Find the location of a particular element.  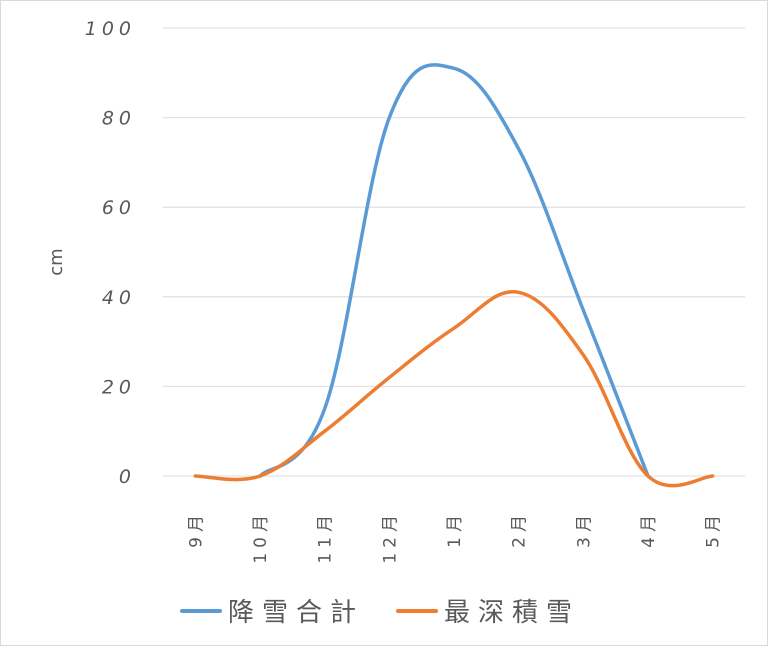

y-tick-label: 40 is located at coordinates (119, 298).